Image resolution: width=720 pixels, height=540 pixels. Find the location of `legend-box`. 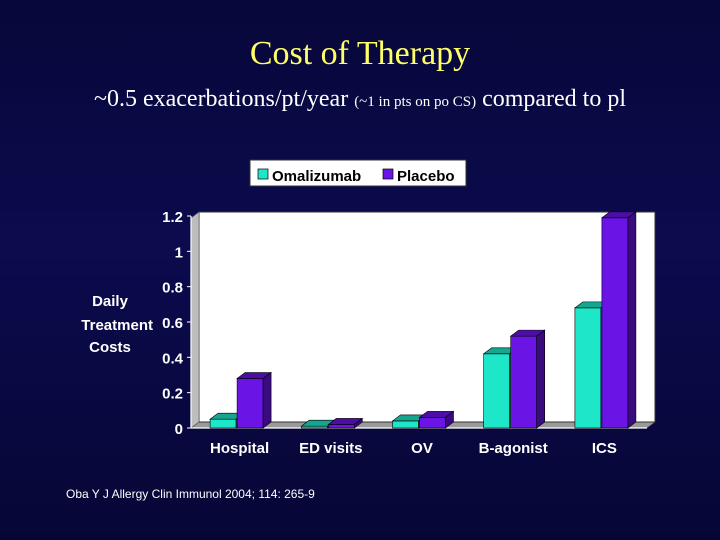

legend-box is located at coordinates (358, 173).